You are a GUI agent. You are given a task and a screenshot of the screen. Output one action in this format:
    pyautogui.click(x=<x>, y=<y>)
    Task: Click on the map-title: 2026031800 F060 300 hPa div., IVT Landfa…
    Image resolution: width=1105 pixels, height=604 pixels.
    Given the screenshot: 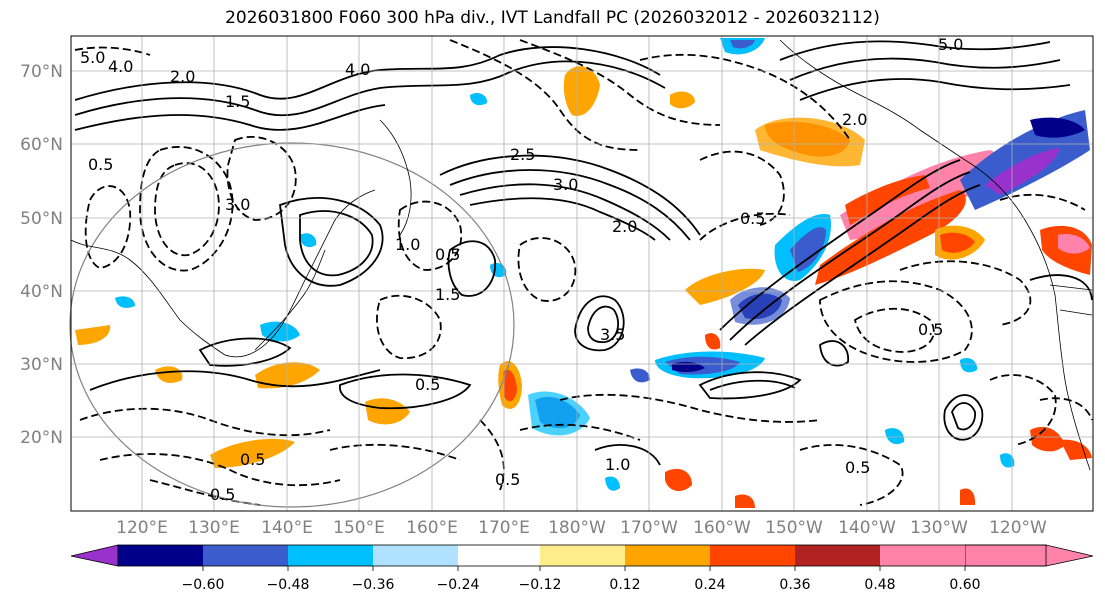 What is the action you would take?
    pyautogui.click(x=552, y=18)
    